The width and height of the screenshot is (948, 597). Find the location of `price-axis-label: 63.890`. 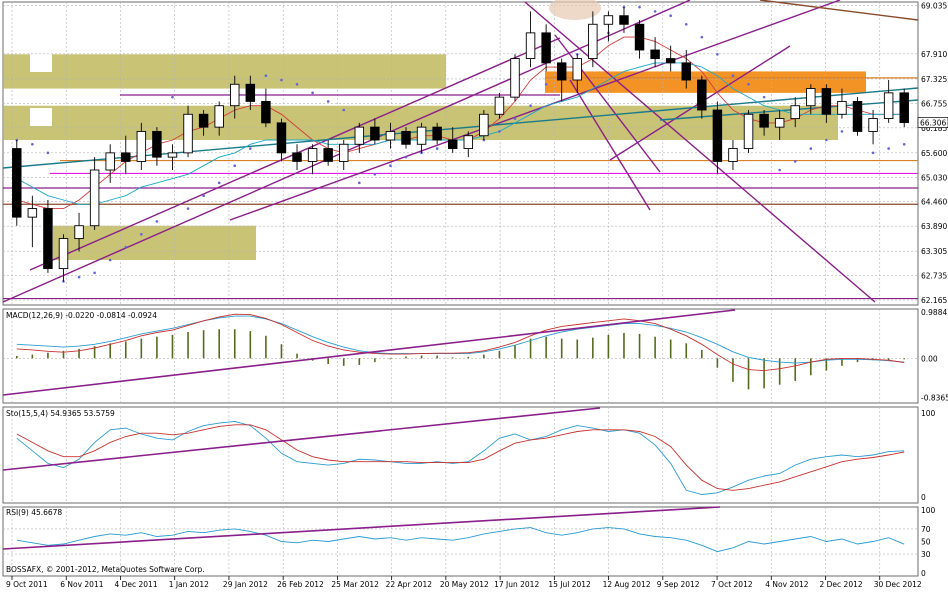

price-axis-label: 63.890 is located at coordinates (934, 226).